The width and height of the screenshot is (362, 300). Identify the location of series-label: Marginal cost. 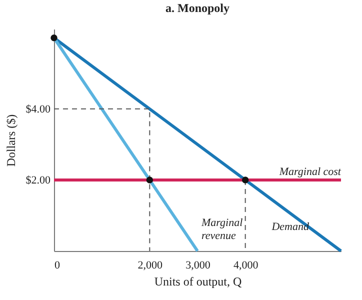
(310, 172).